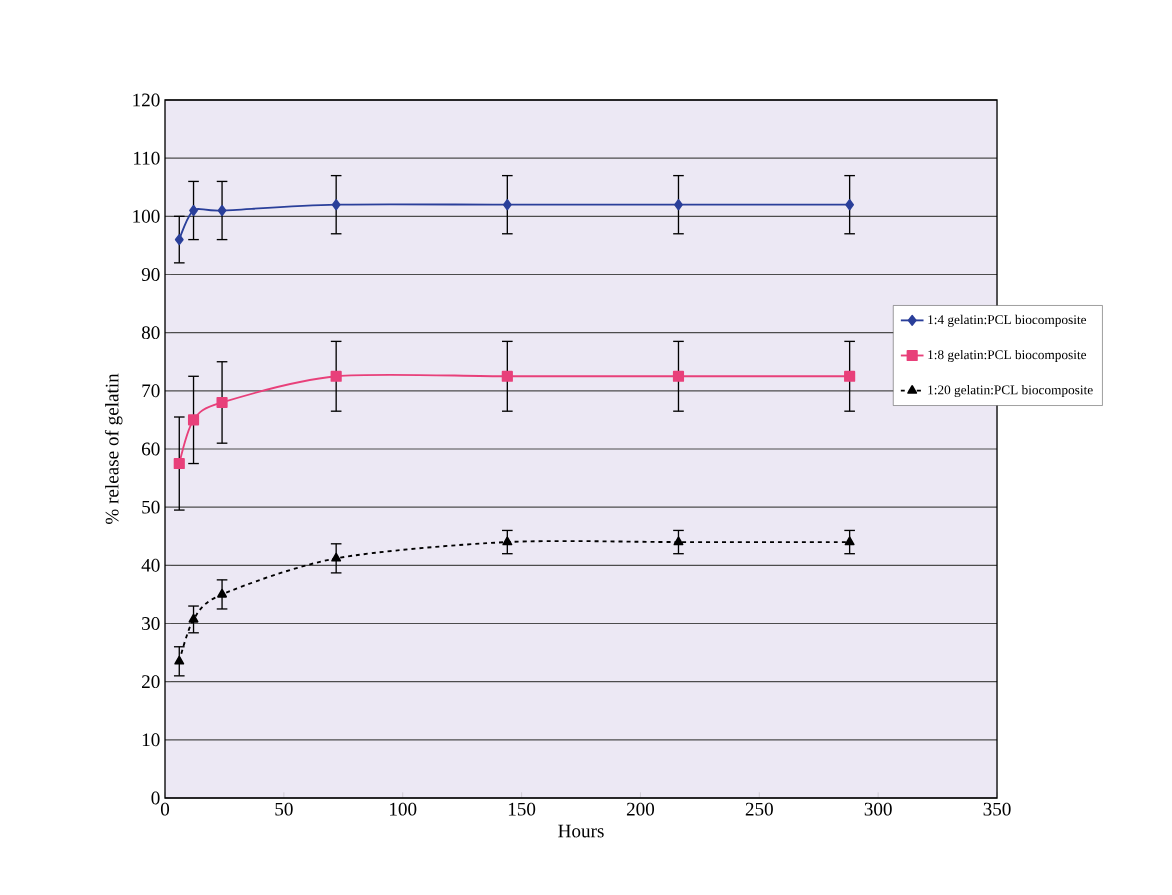  What do you see at coordinates (878, 809) in the screenshot?
I see `x-tick-label: 300` at bounding box center [878, 809].